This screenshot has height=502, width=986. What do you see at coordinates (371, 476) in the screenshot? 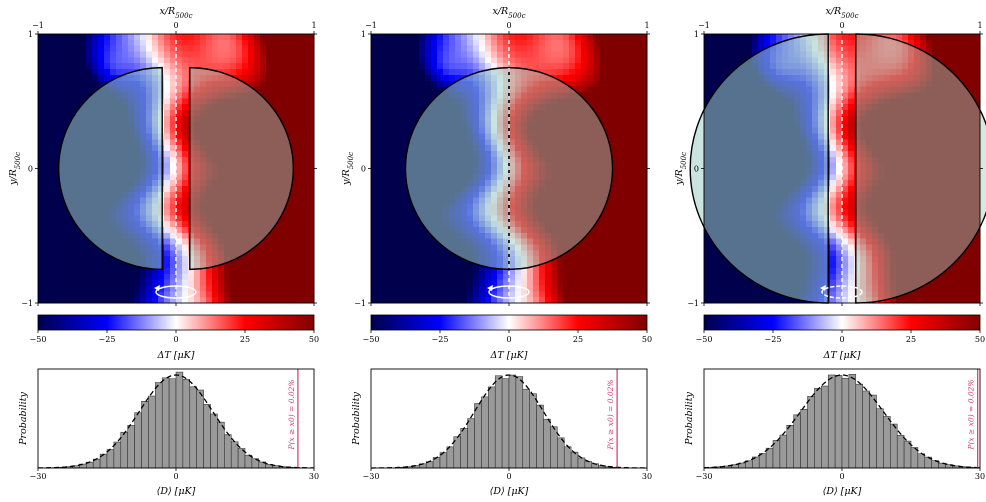
I see `hist-x-tick-label: −30` at bounding box center [371, 476].